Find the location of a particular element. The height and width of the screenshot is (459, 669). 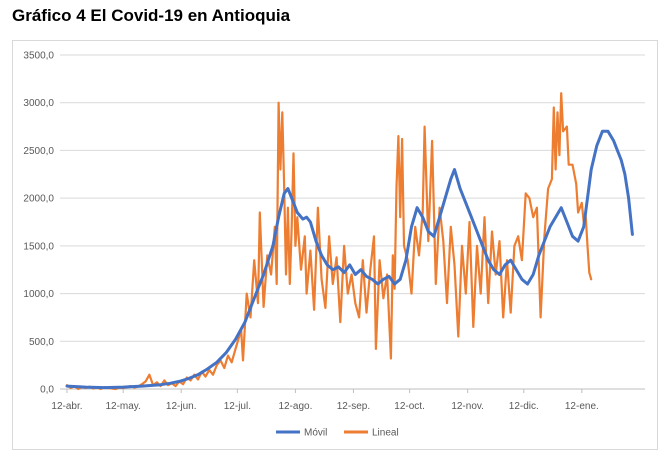

legend-label-movil: Móvil is located at coordinates (315, 433).